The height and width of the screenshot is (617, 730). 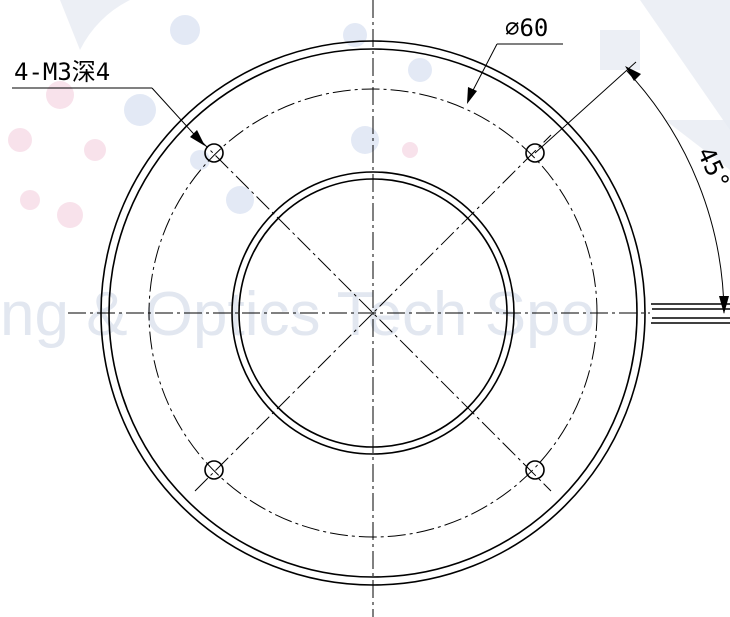 I want to click on angle-extension-line, so click(x=585, y=107).